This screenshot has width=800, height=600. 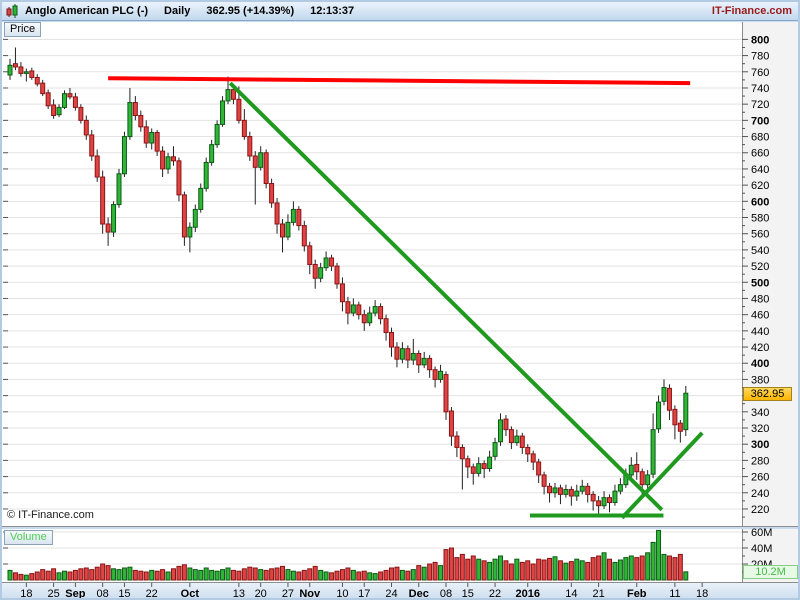 I want to click on copyright-label: © IT-Finance.com, so click(x=50, y=515).